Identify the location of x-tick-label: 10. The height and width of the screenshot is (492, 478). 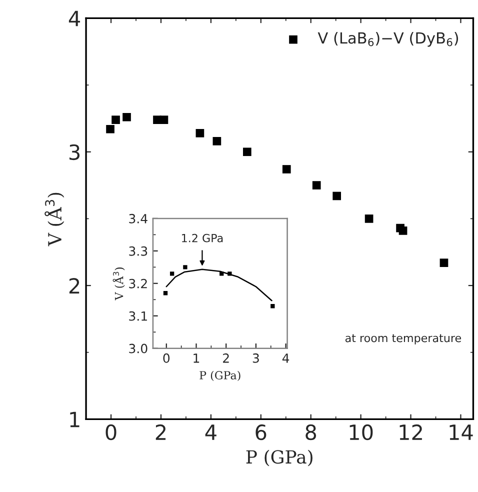
(361, 432).